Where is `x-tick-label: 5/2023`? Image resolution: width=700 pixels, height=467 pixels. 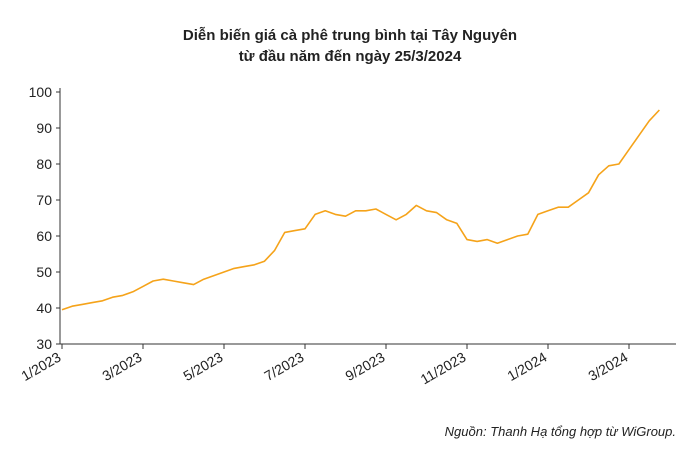 x-tick-label: 5/2023 is located at coordinates (202, 366).